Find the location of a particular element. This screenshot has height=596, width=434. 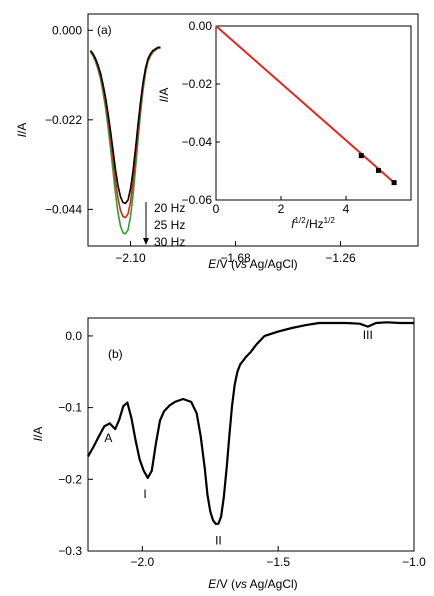

inset-x-var: f is located at coordinates (293, 224).